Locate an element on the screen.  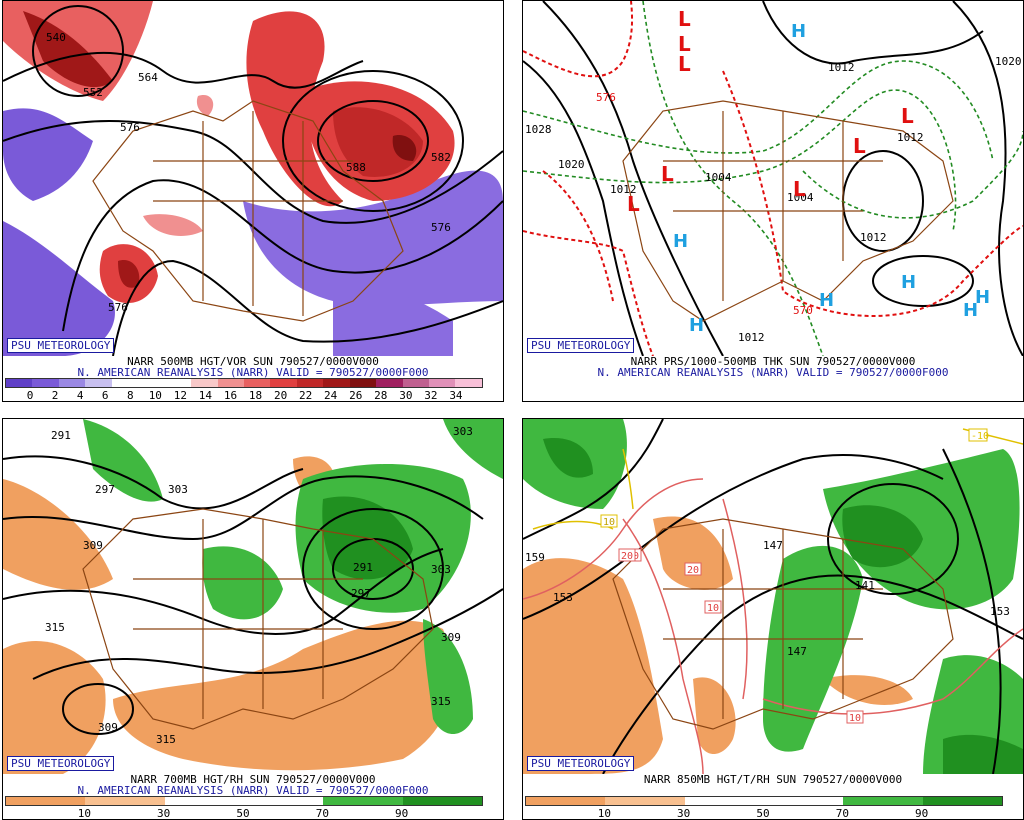
contour-label: 315 is located at coordinates (441, 701).